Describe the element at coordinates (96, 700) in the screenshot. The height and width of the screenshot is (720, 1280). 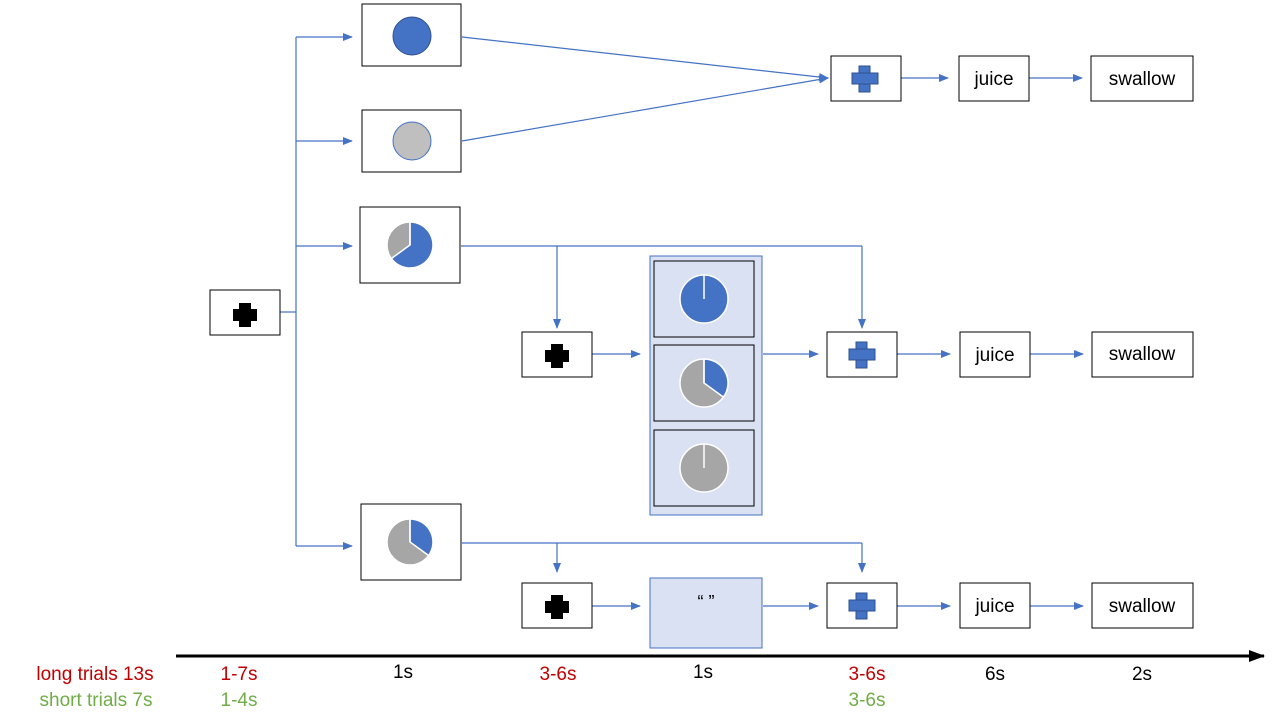
I see `legend-short-trials: short trials 7s` at that location.